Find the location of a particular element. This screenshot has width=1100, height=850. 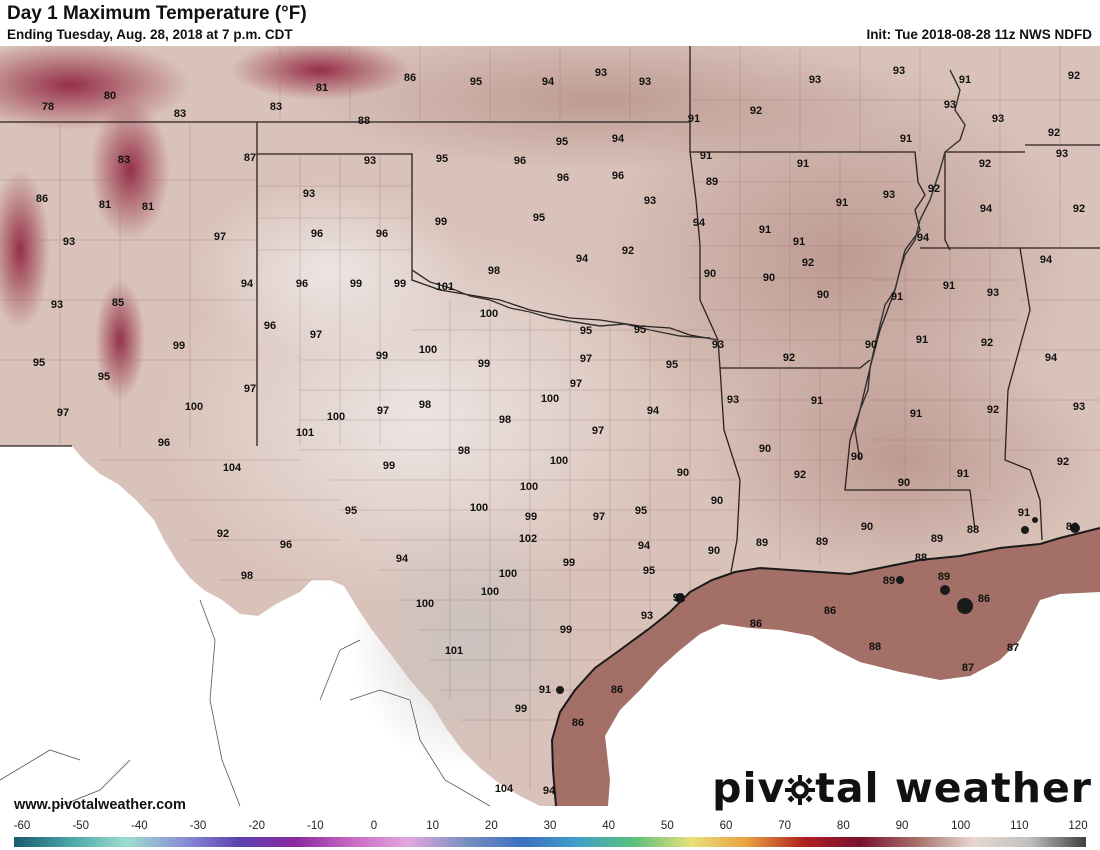

init-time: Init: Tue 2018-08-28 11z NWS NDFD is located at coordinates (979, 34).